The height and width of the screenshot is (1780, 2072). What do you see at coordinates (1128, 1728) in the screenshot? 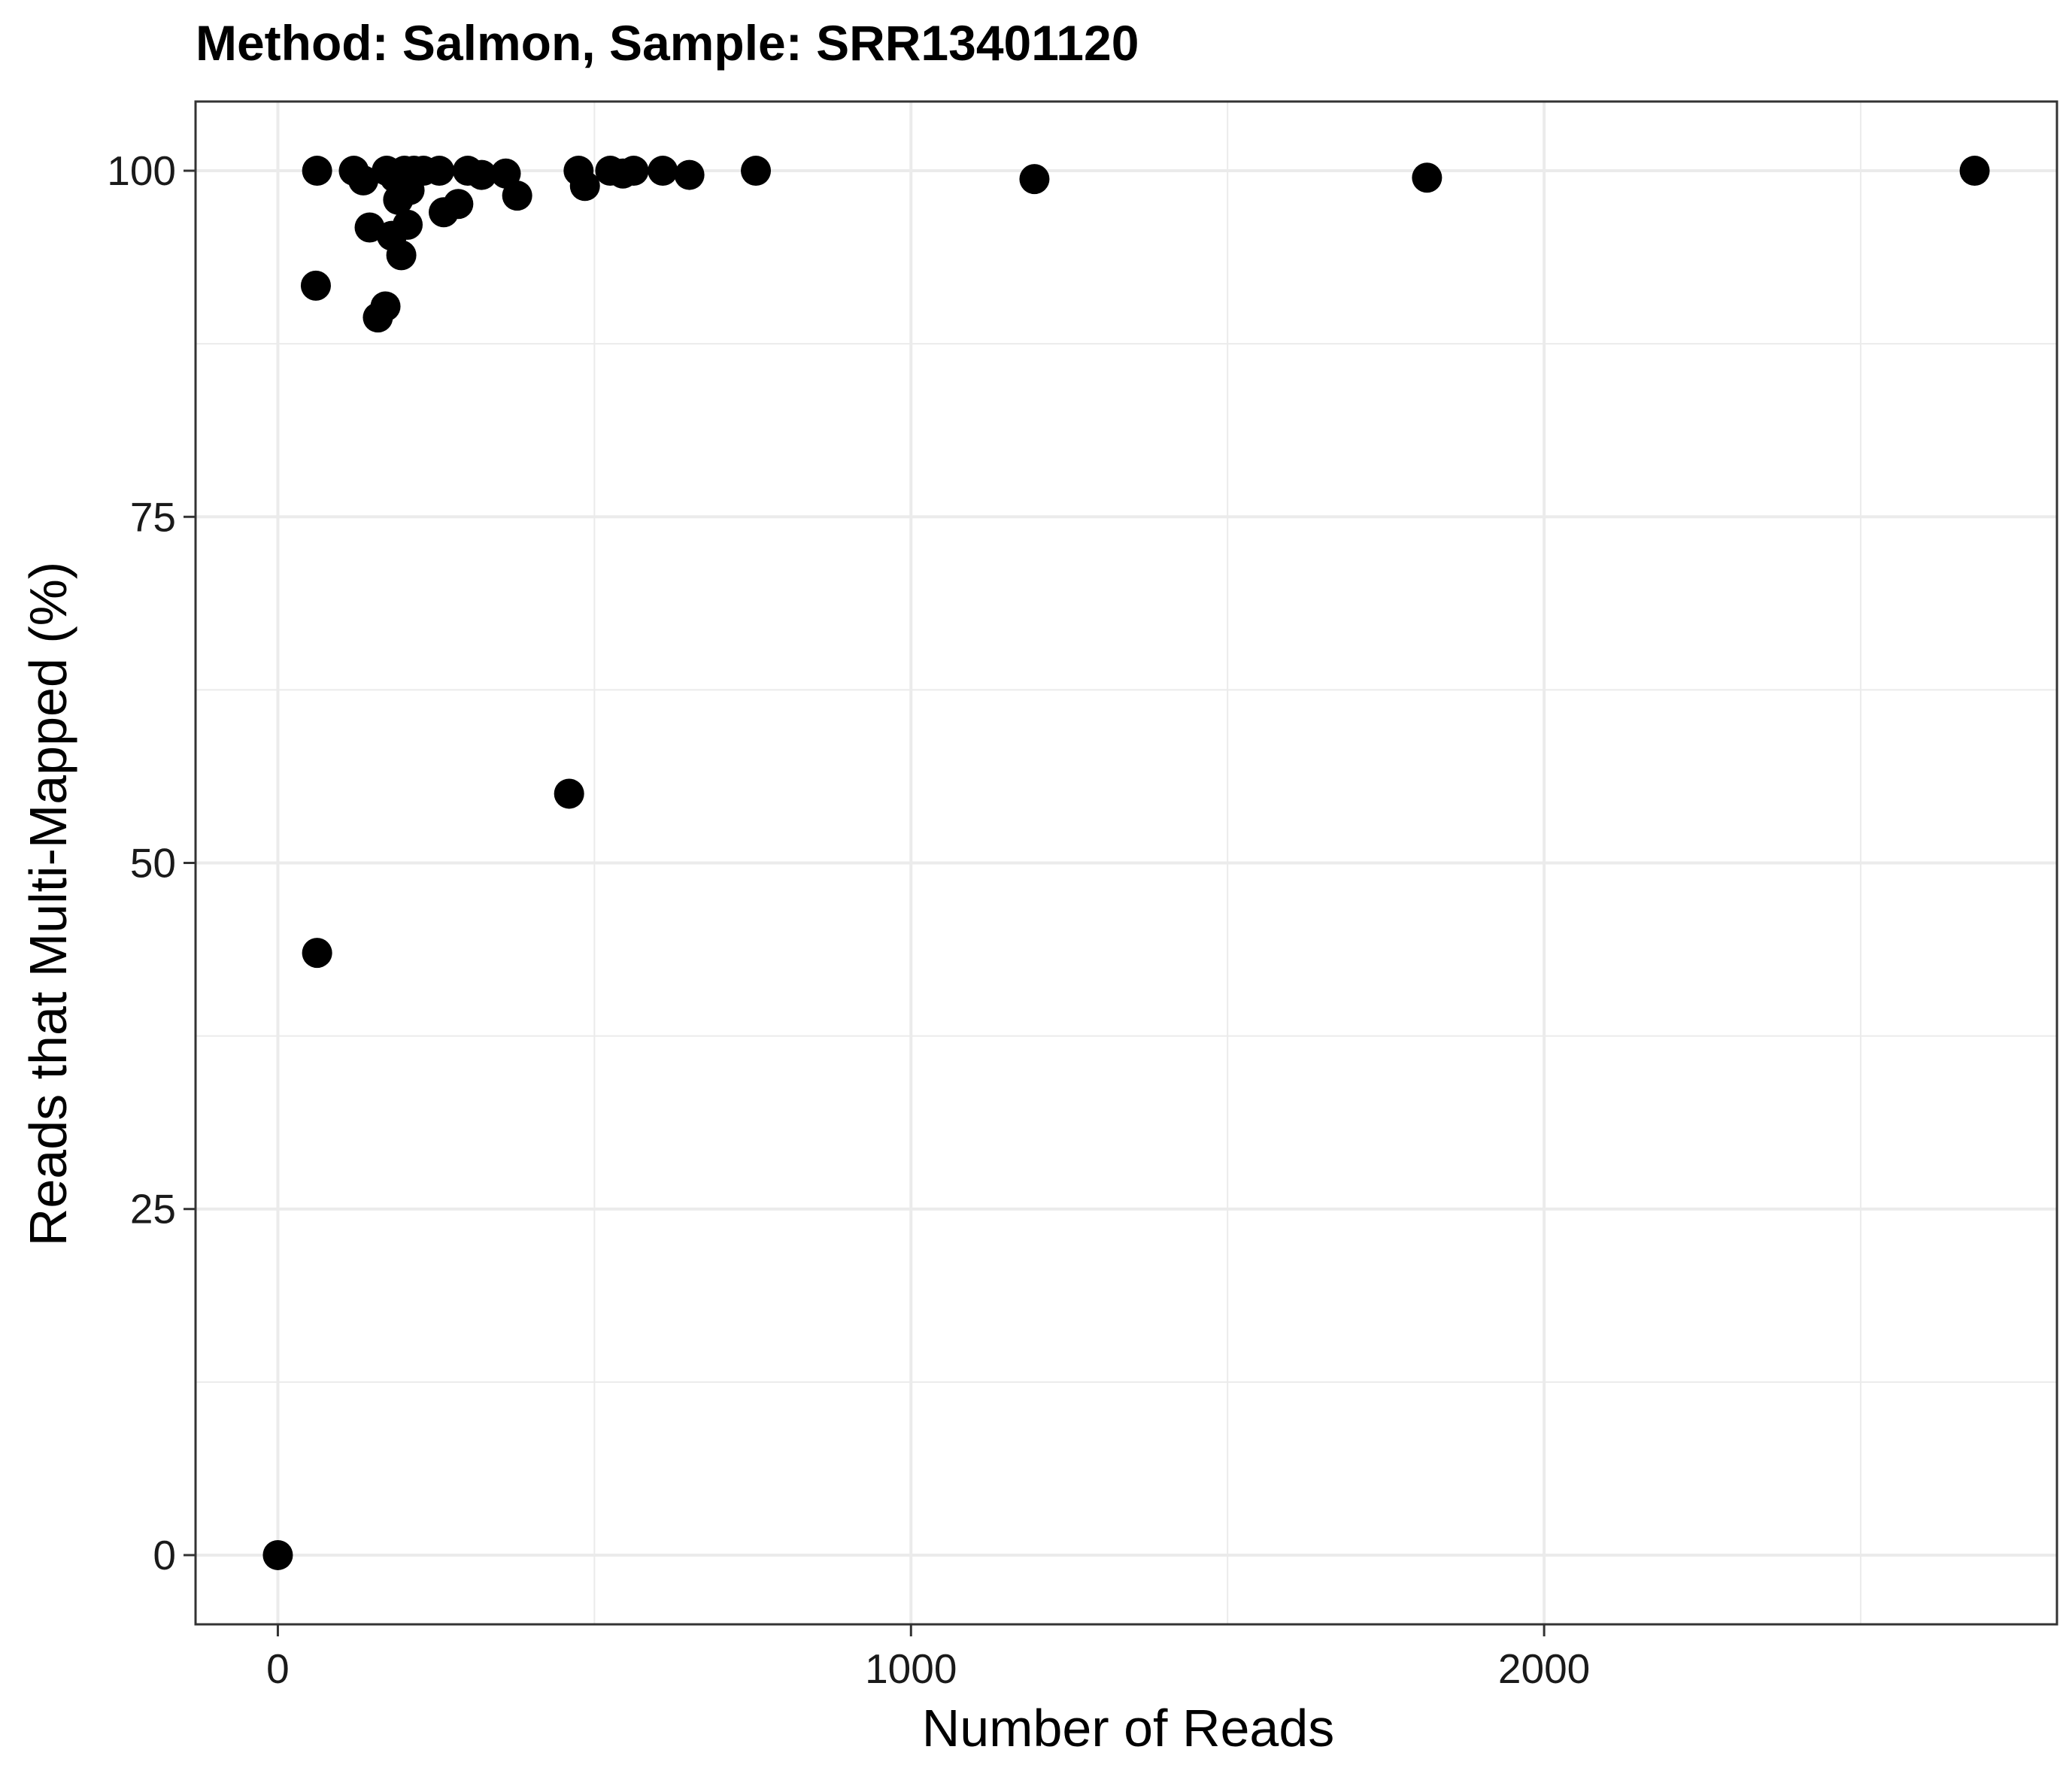
I see `x-axis-title: Number of Reads` at bounding box center [1128, 1728].